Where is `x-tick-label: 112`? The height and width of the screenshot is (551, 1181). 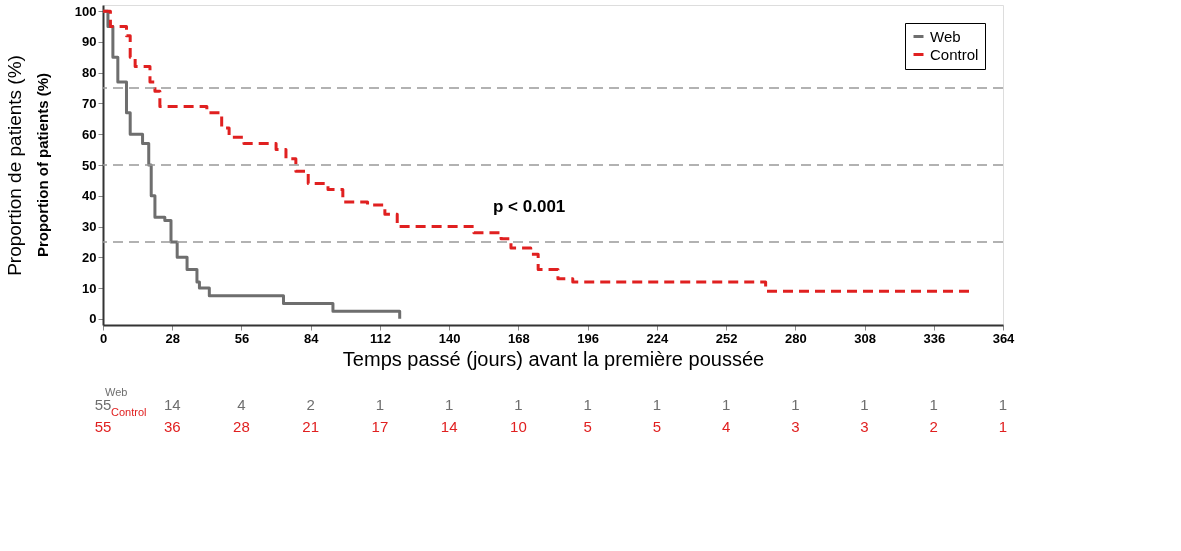
x-tick-label: 112 is located at coordinates (380, 338).